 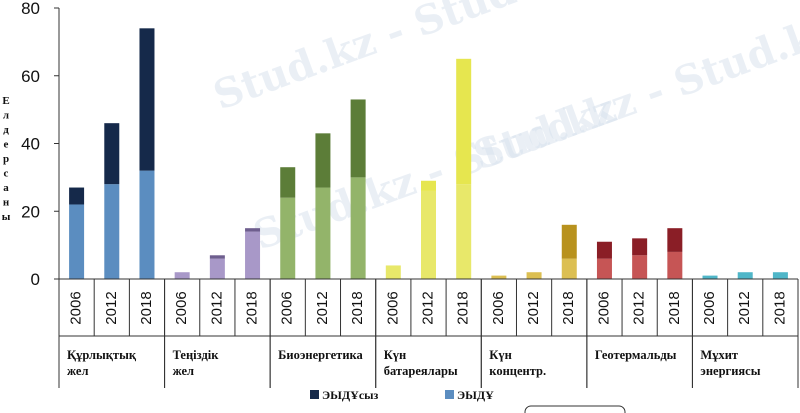 I want to click on legend: ЭЫДҰсыз ЭЫДҰ, so click(x=468, y=400).